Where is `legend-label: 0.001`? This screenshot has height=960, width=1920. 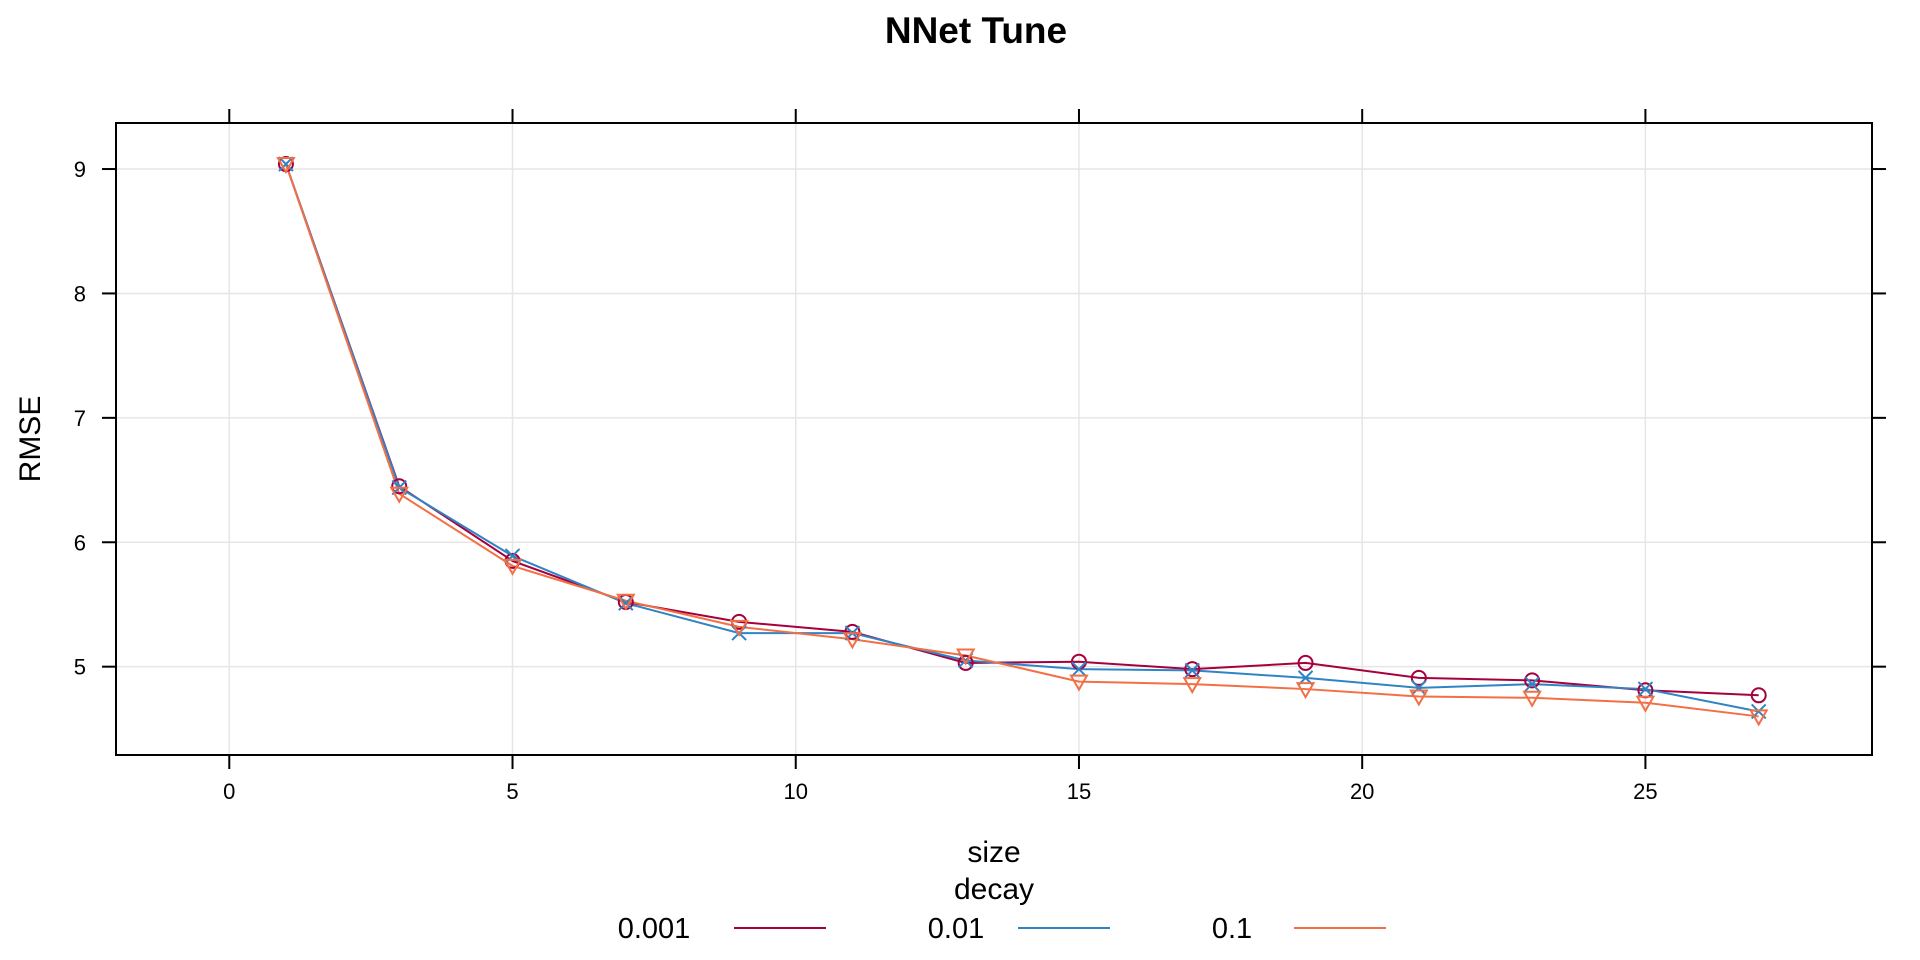 legend-label: 0.001 is located at coordinates (654, 929).